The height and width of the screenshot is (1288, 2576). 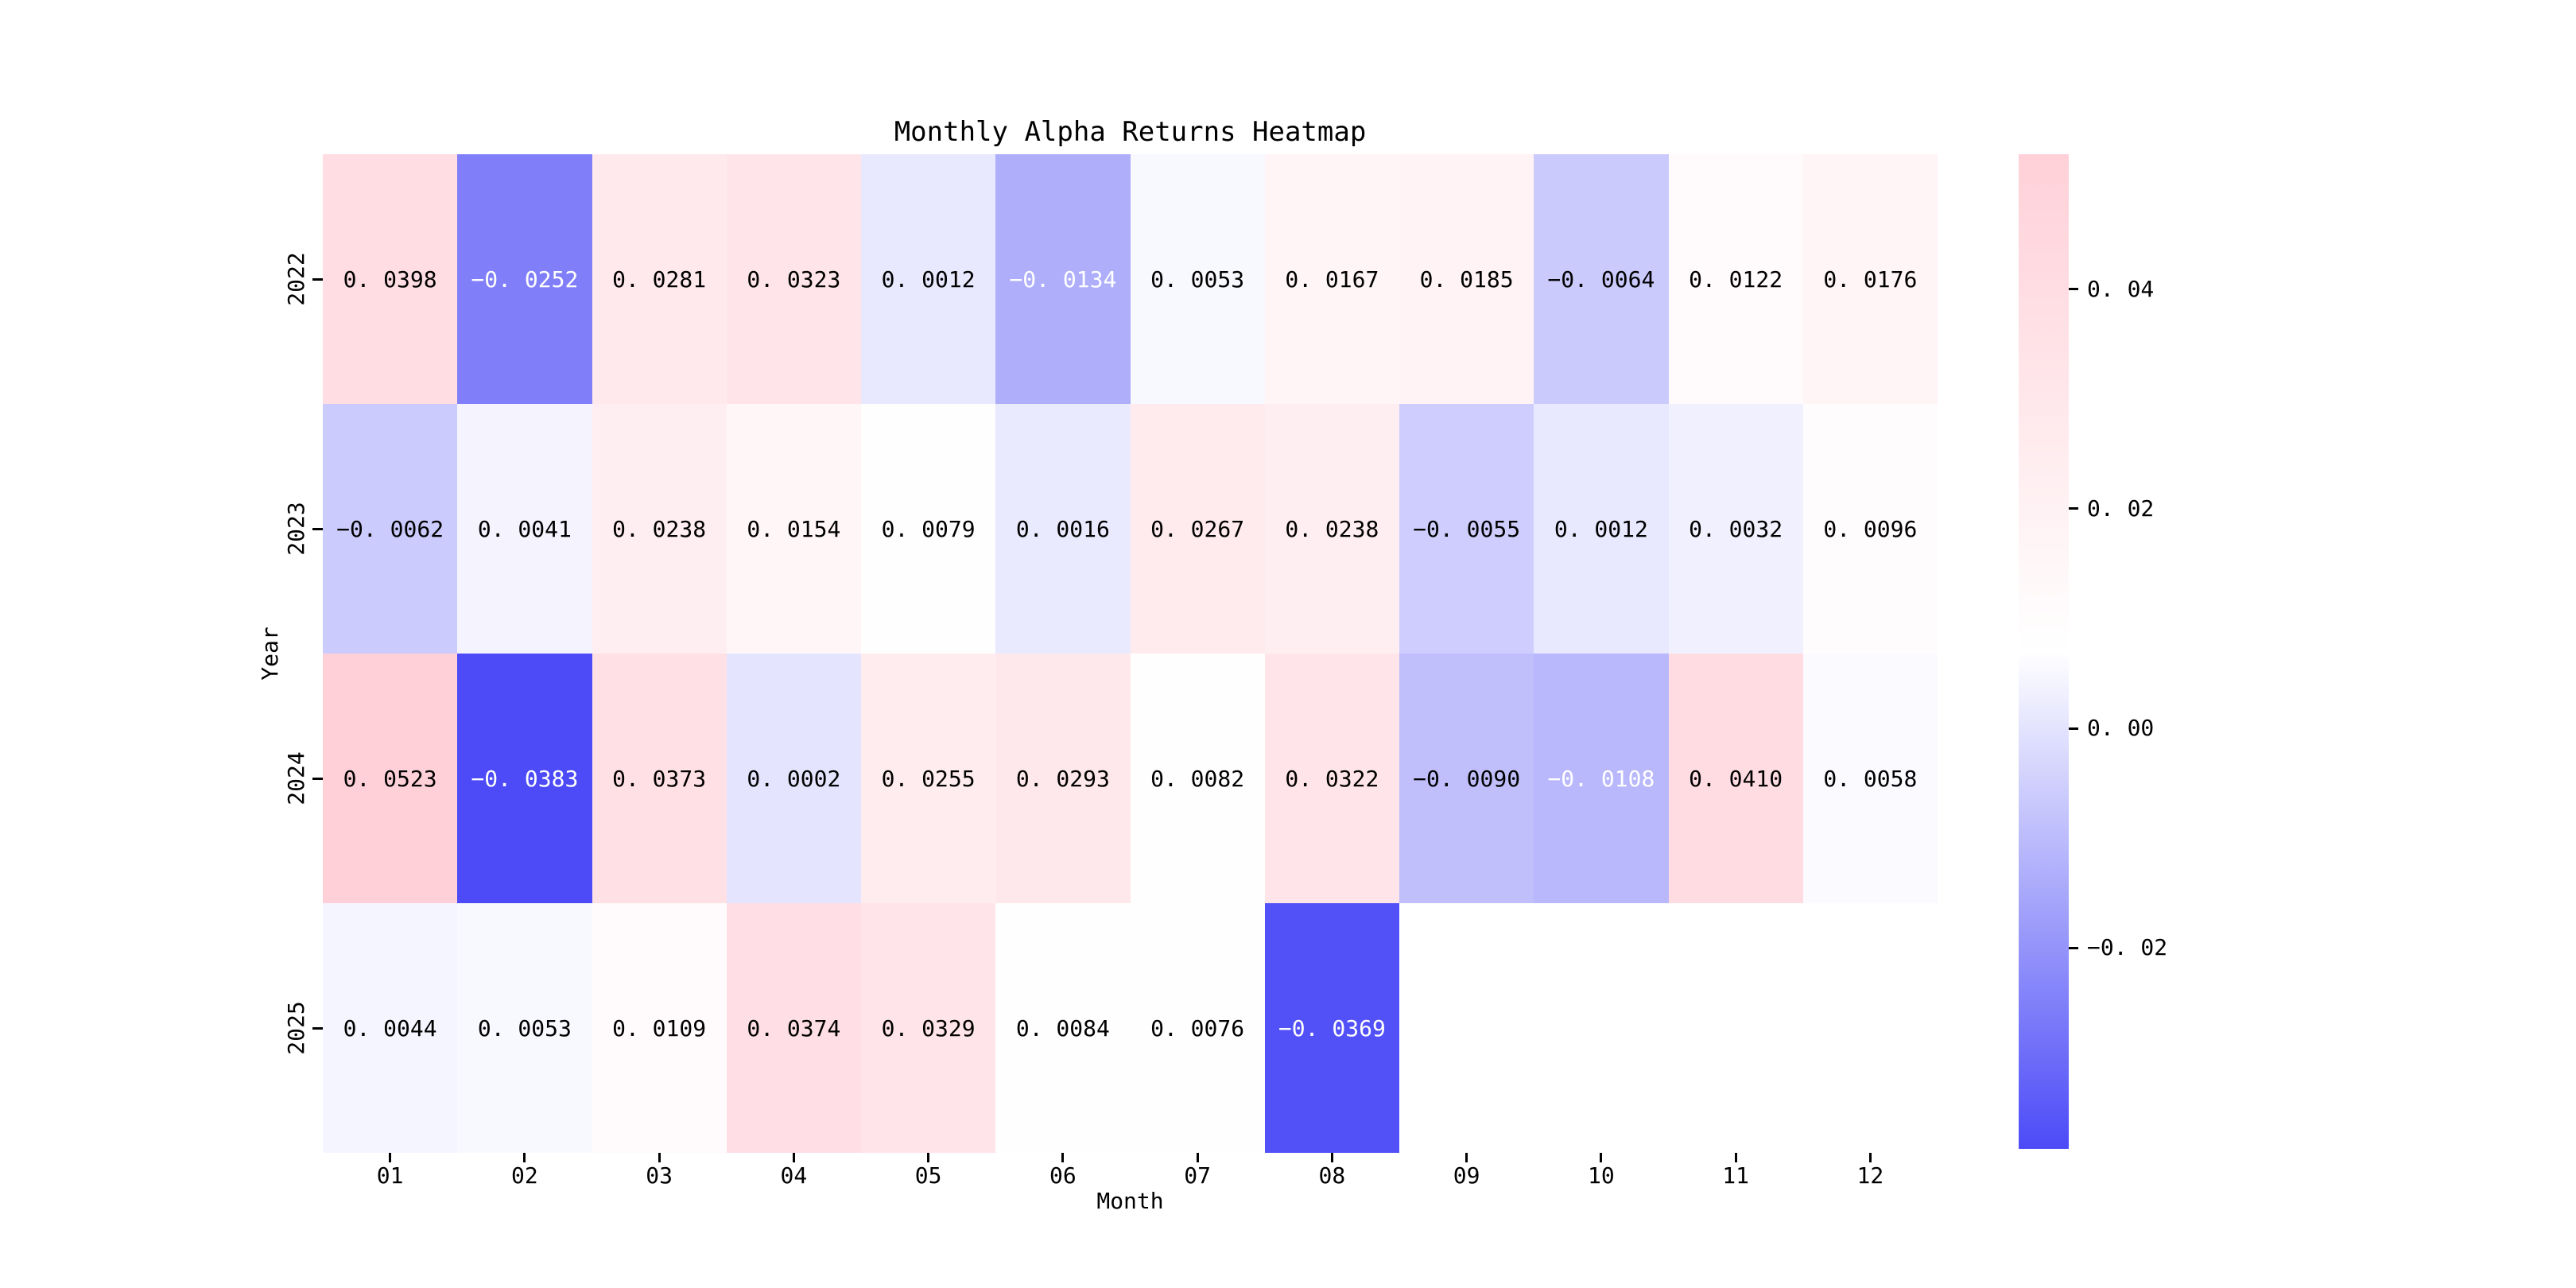 I want to click on x-tick-label-07: 07, so click(x=1198, y=1175).